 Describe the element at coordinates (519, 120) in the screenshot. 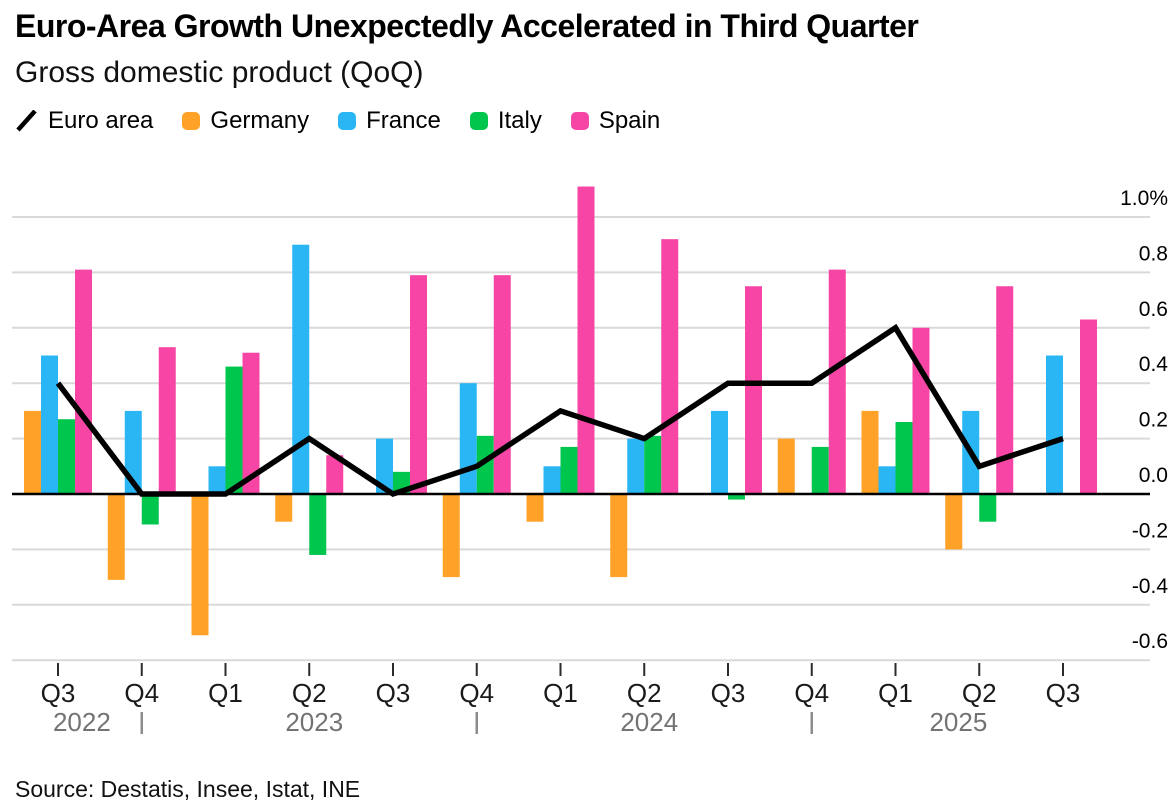

I see `legend-label: Italy` at that location.